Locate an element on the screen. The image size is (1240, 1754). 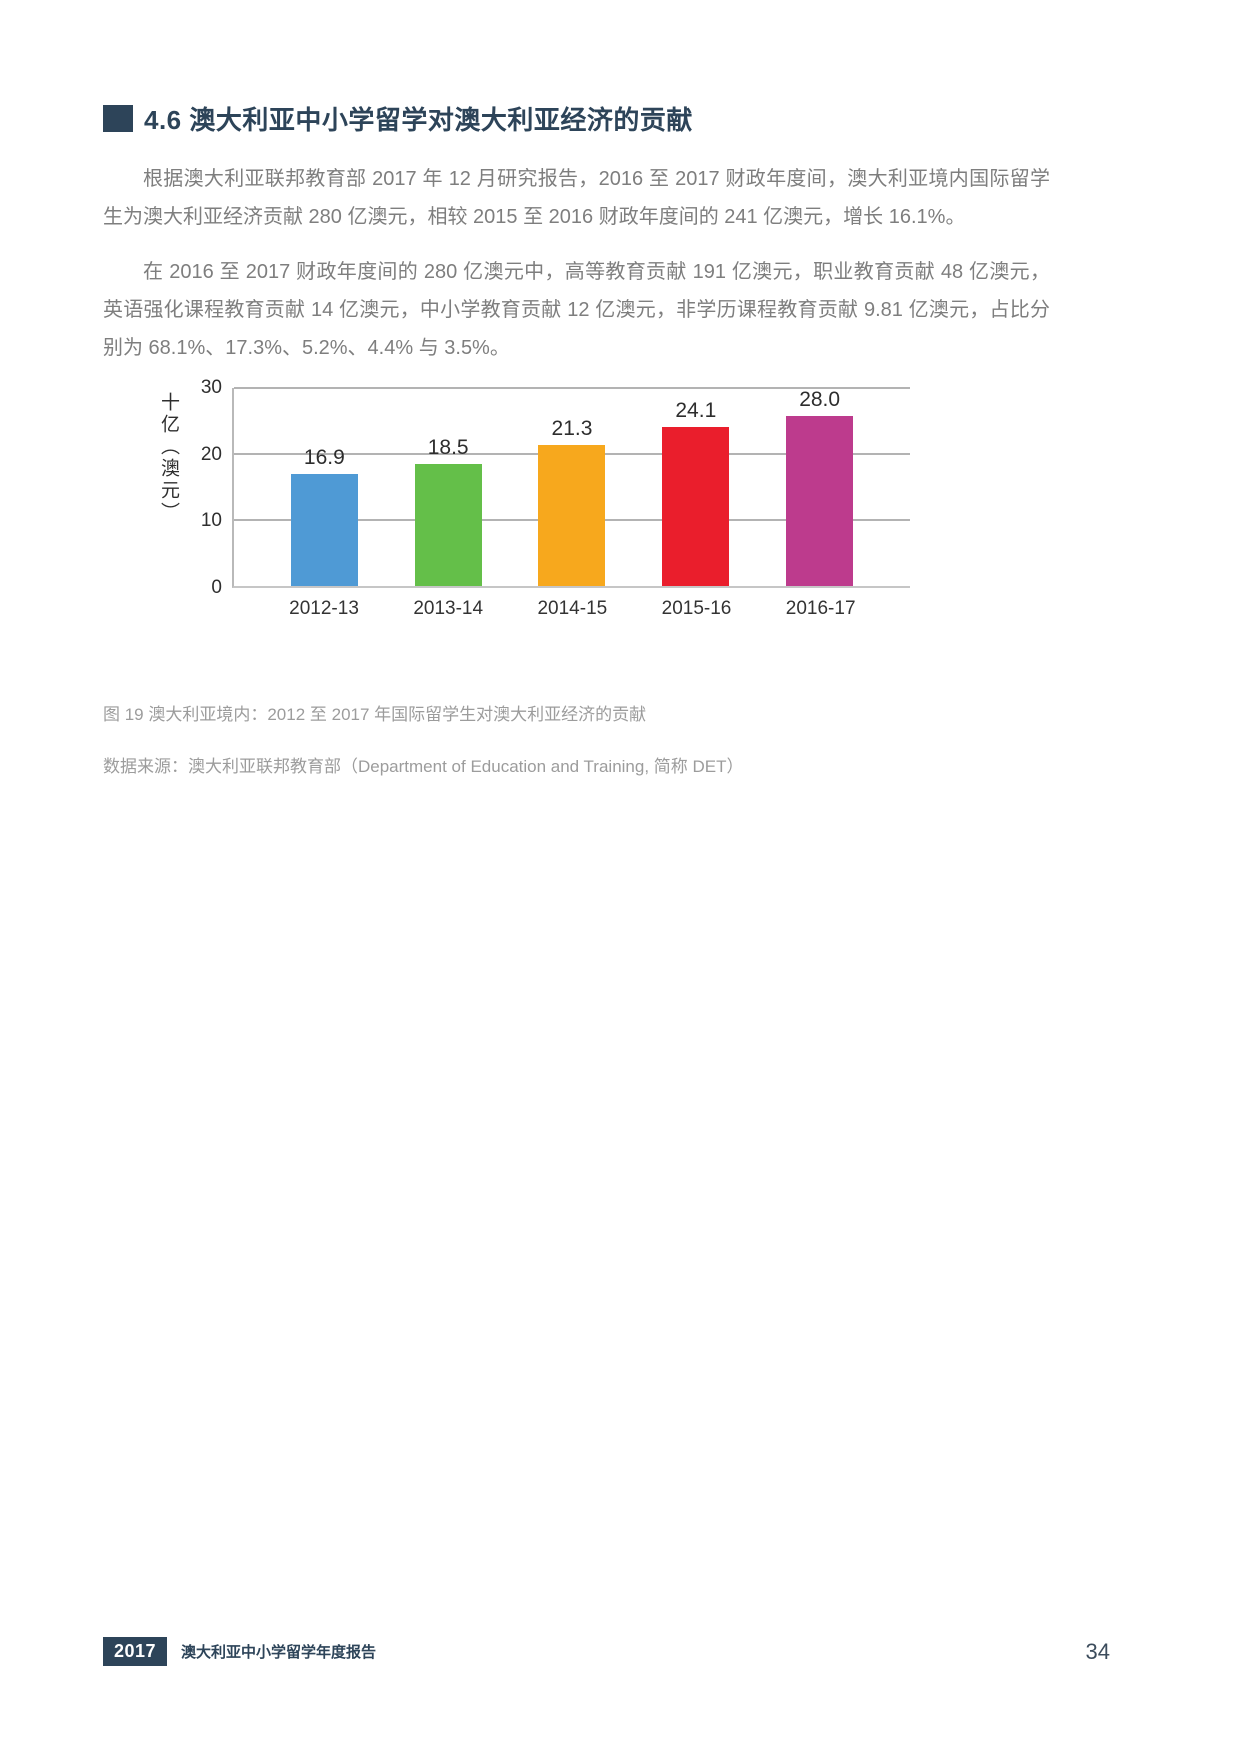
section-heading: 4.6 澳大利亚中小学留学对澳大利亚经济的贡献 is located at coordinates (578, 118).